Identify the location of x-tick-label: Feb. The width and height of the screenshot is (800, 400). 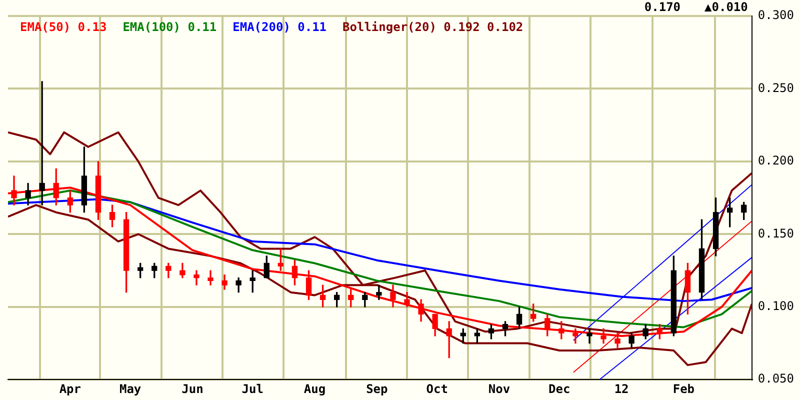
(683, 389).